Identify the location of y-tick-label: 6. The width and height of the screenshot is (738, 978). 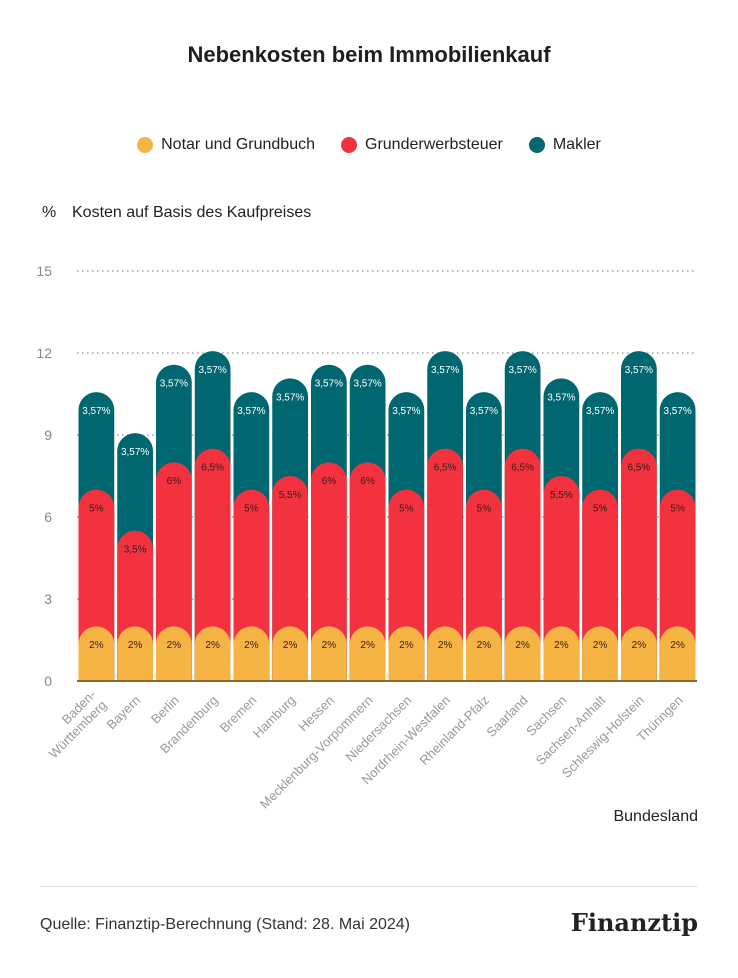
(48, 517).